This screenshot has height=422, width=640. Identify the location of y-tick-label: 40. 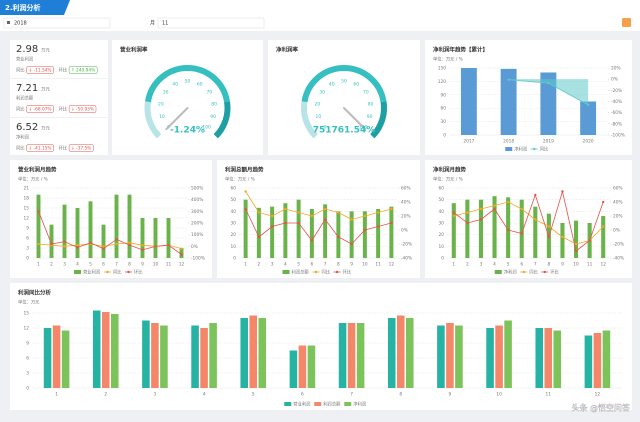
(234, 212).